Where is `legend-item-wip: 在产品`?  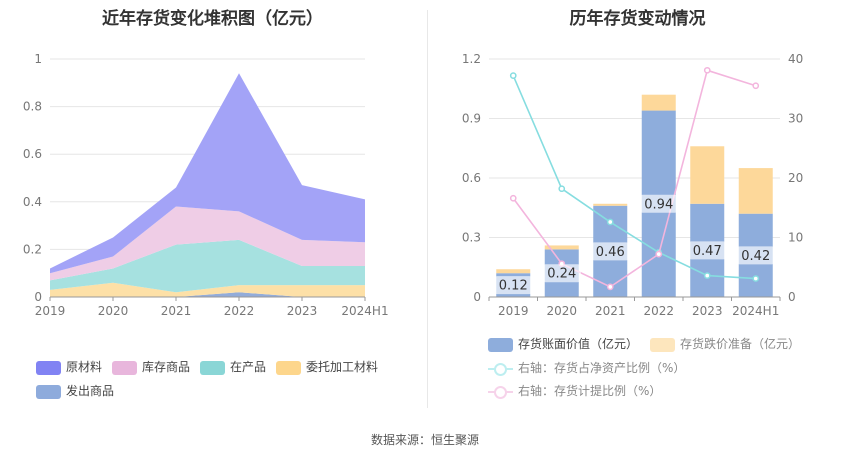 legend-item-wip: 在产品 is located at coordinates (233, 367).